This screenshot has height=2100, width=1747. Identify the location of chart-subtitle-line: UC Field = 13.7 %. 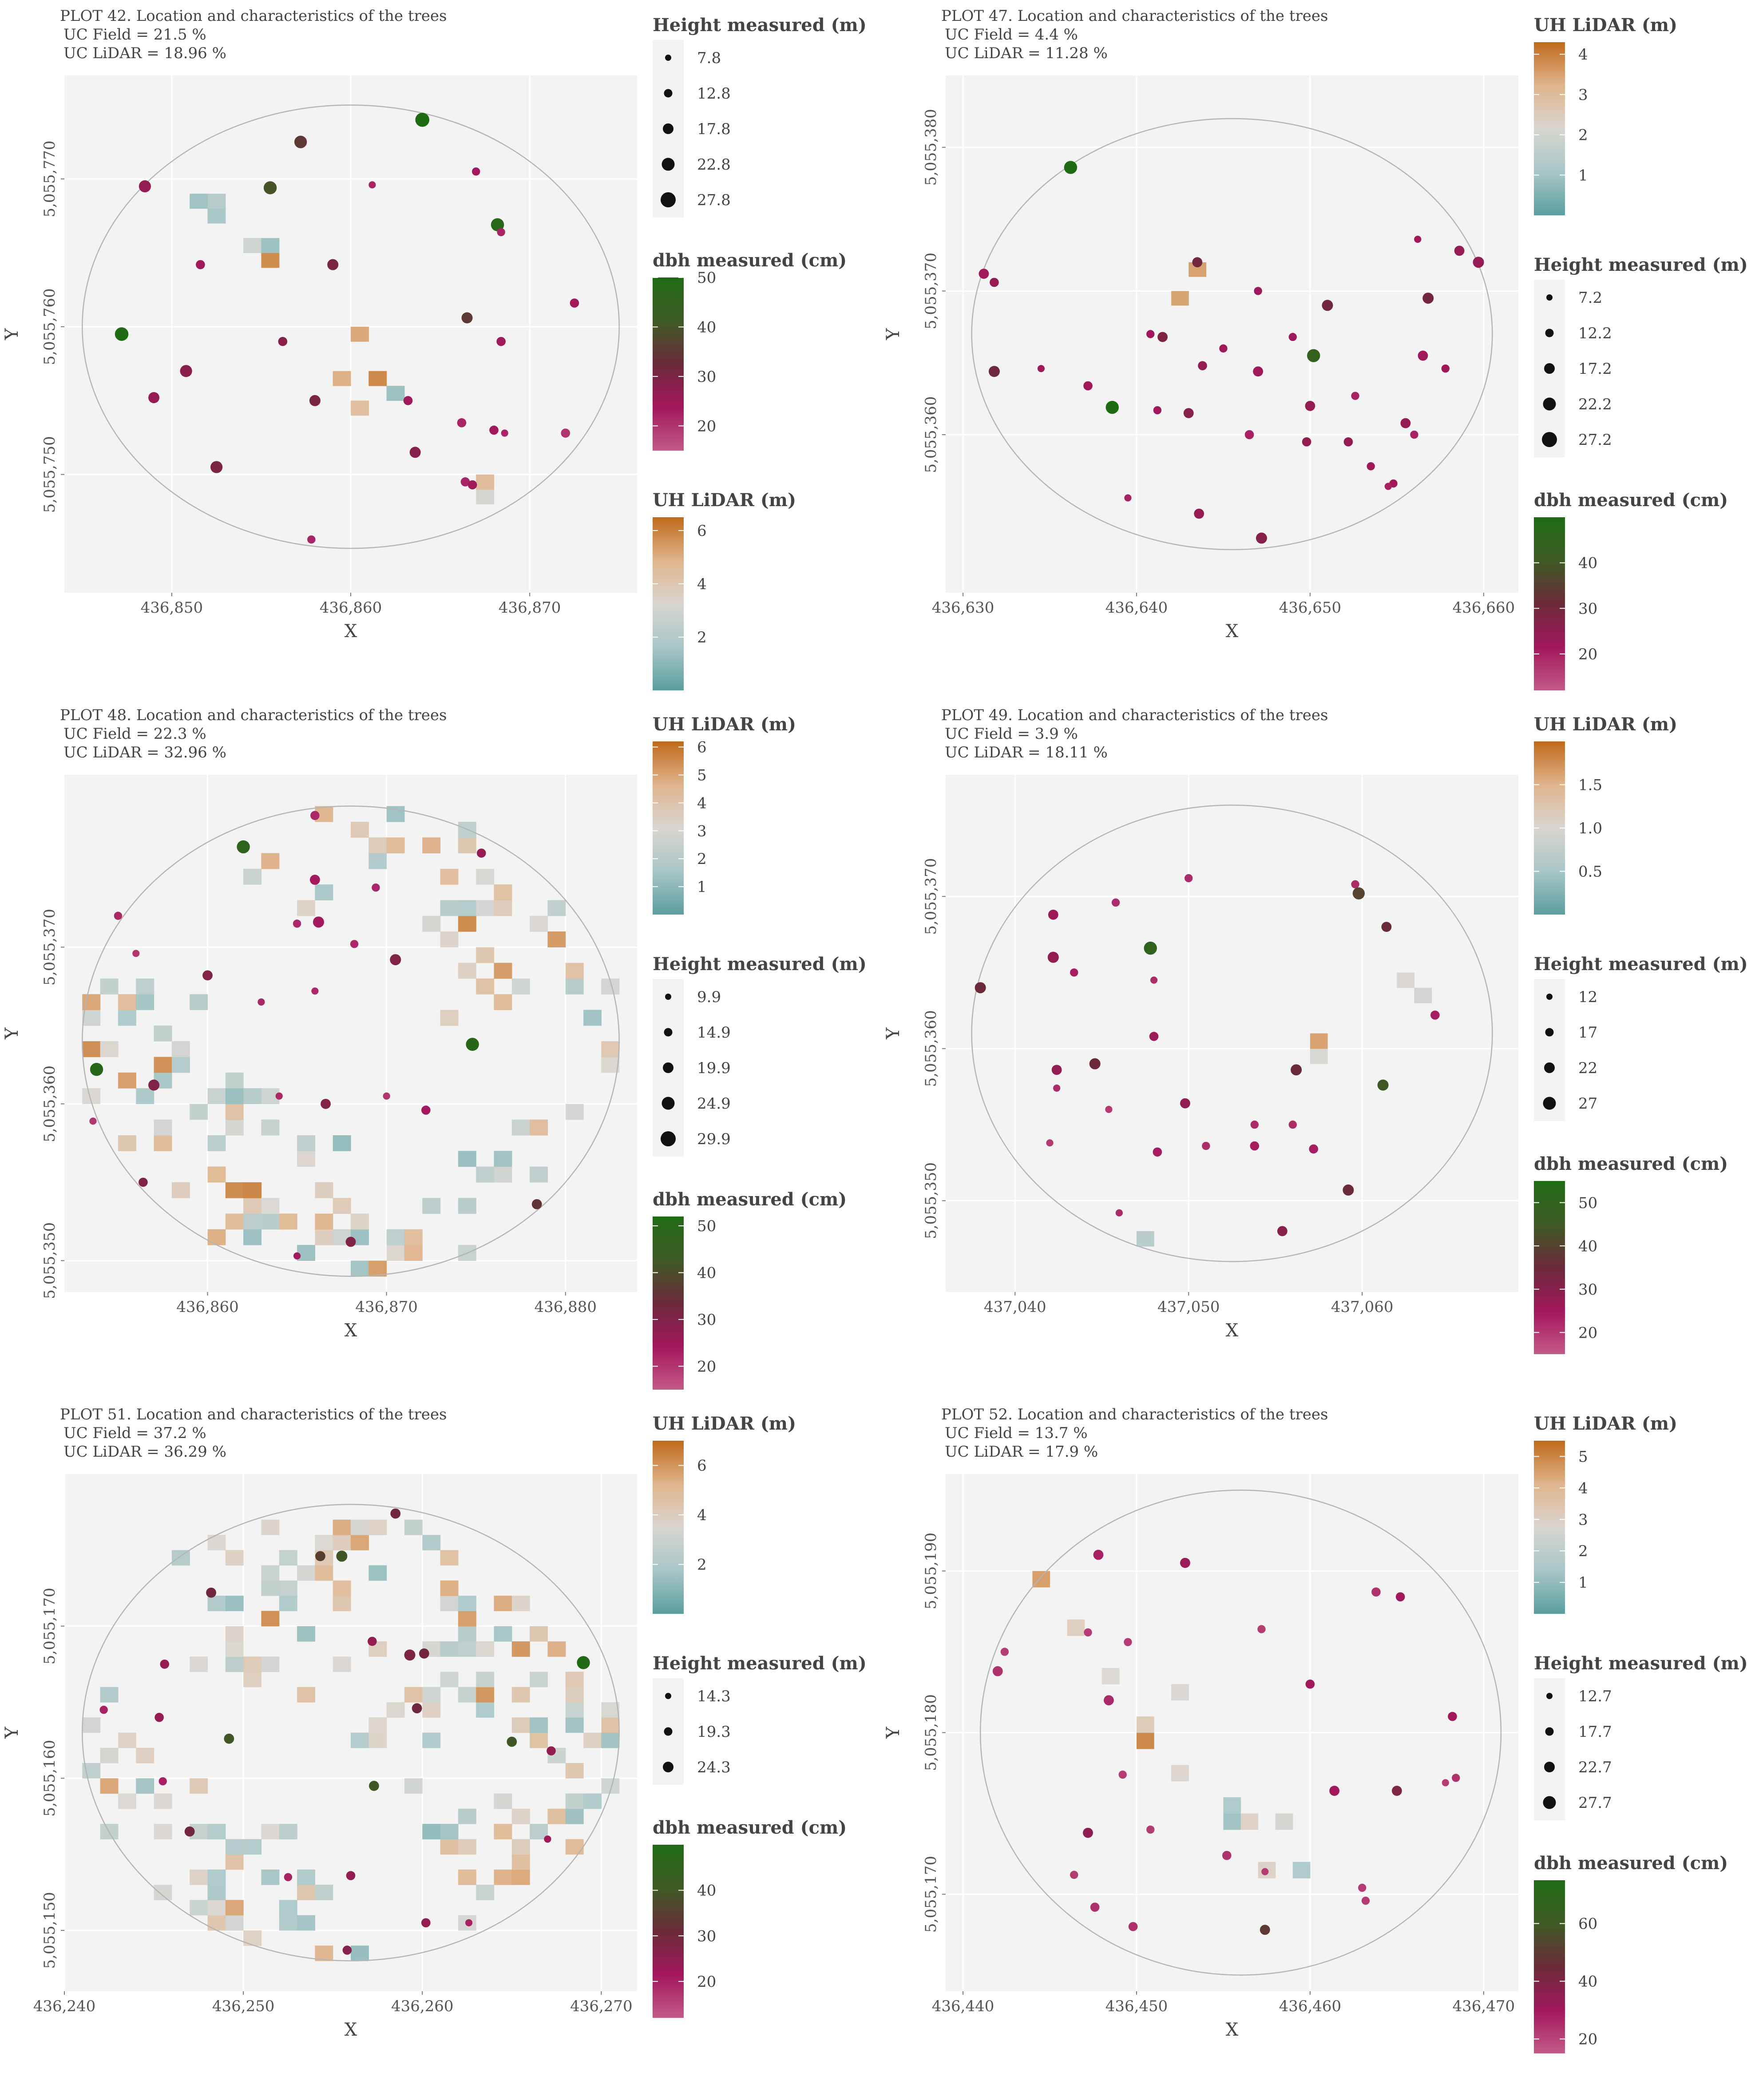
(1016, 1433).